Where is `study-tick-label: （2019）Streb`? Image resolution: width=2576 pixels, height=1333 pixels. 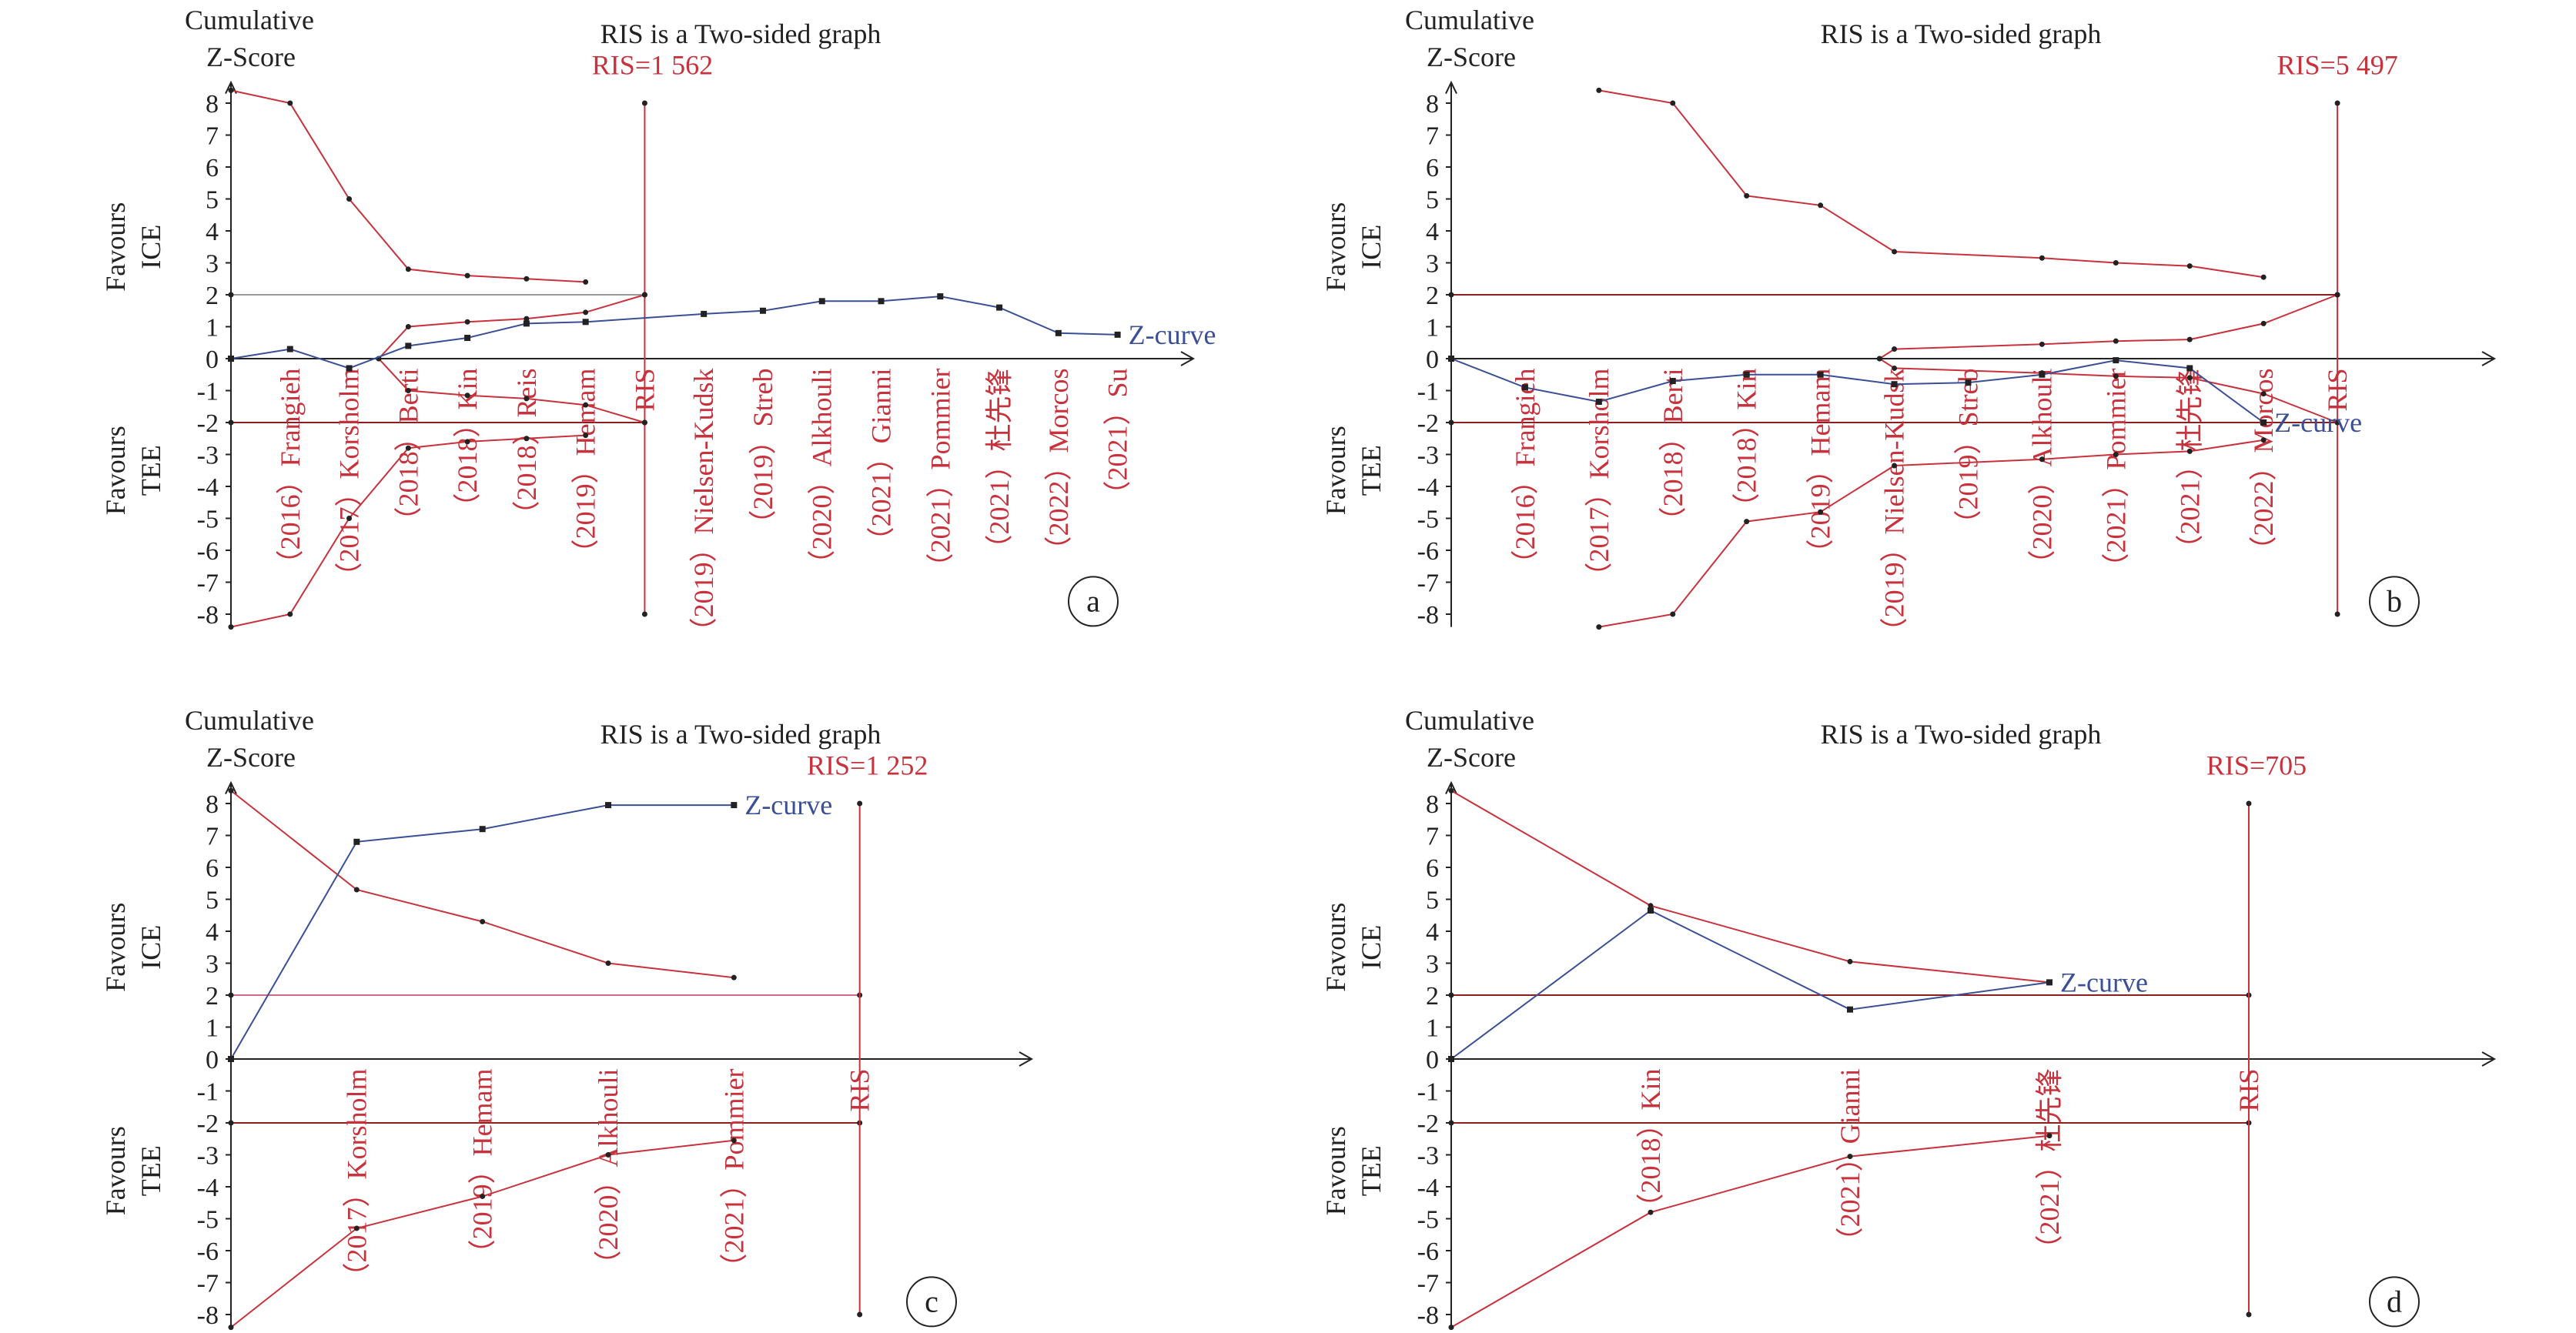 study-tick-label: （2019）Streb is located at coordinates (763, 452).